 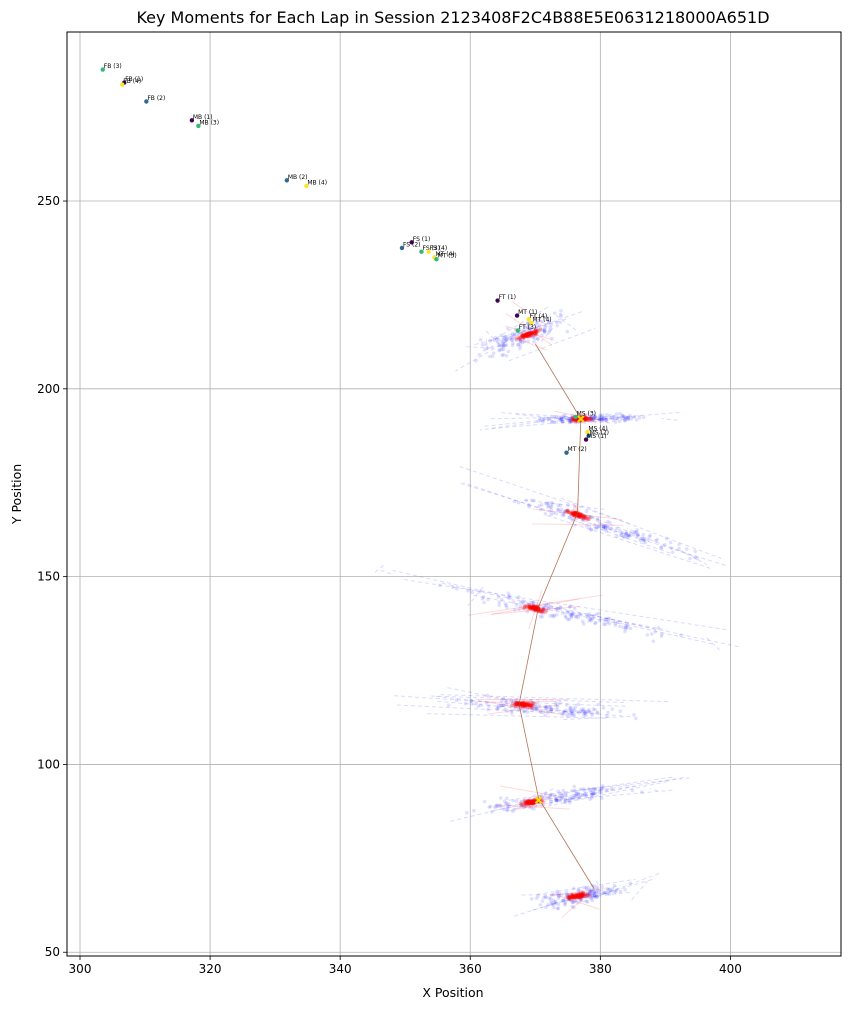 I want to click on x-tick-label: 300, so click(x=80, y=969).